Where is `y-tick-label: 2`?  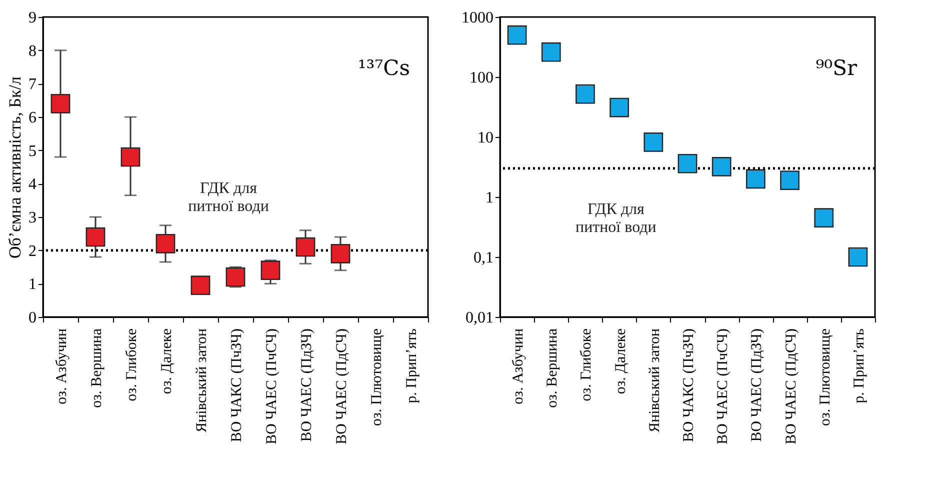
y-tick-label: 2 is located at coordinates (32, 251).